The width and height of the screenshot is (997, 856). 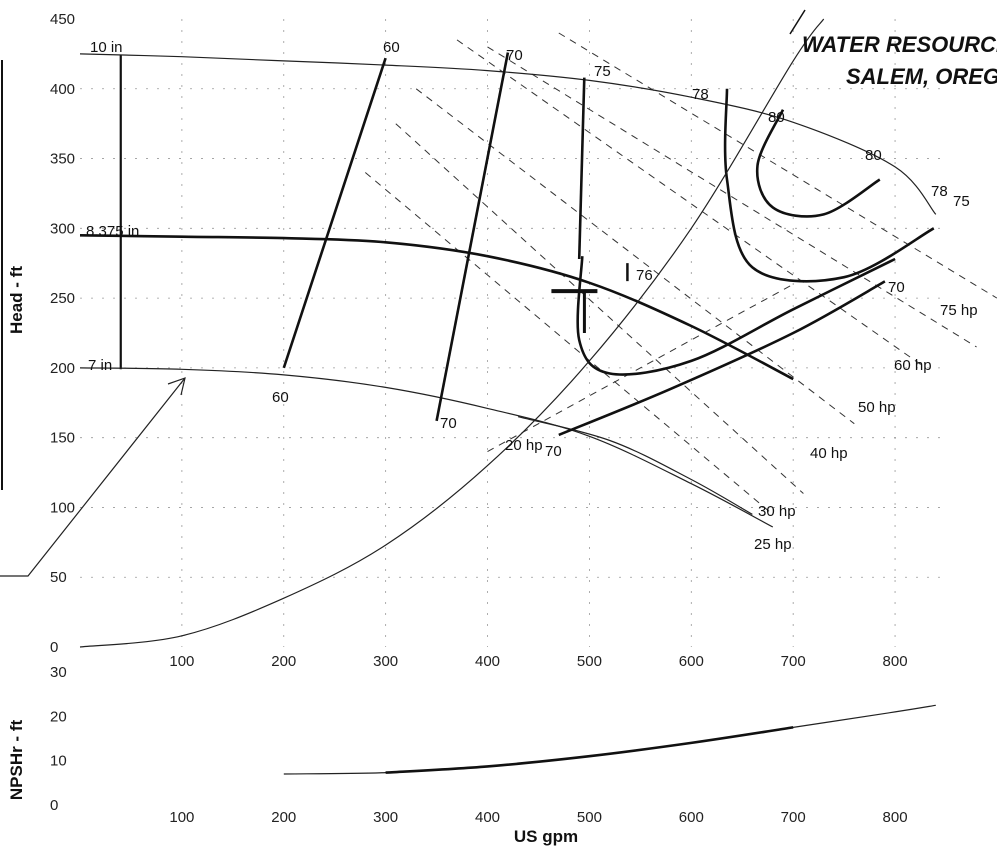 What do you see at coordinates (62, 19) in the screenshot?
I see `y-tick-label-head: 450` at bounding box center [62, 19].